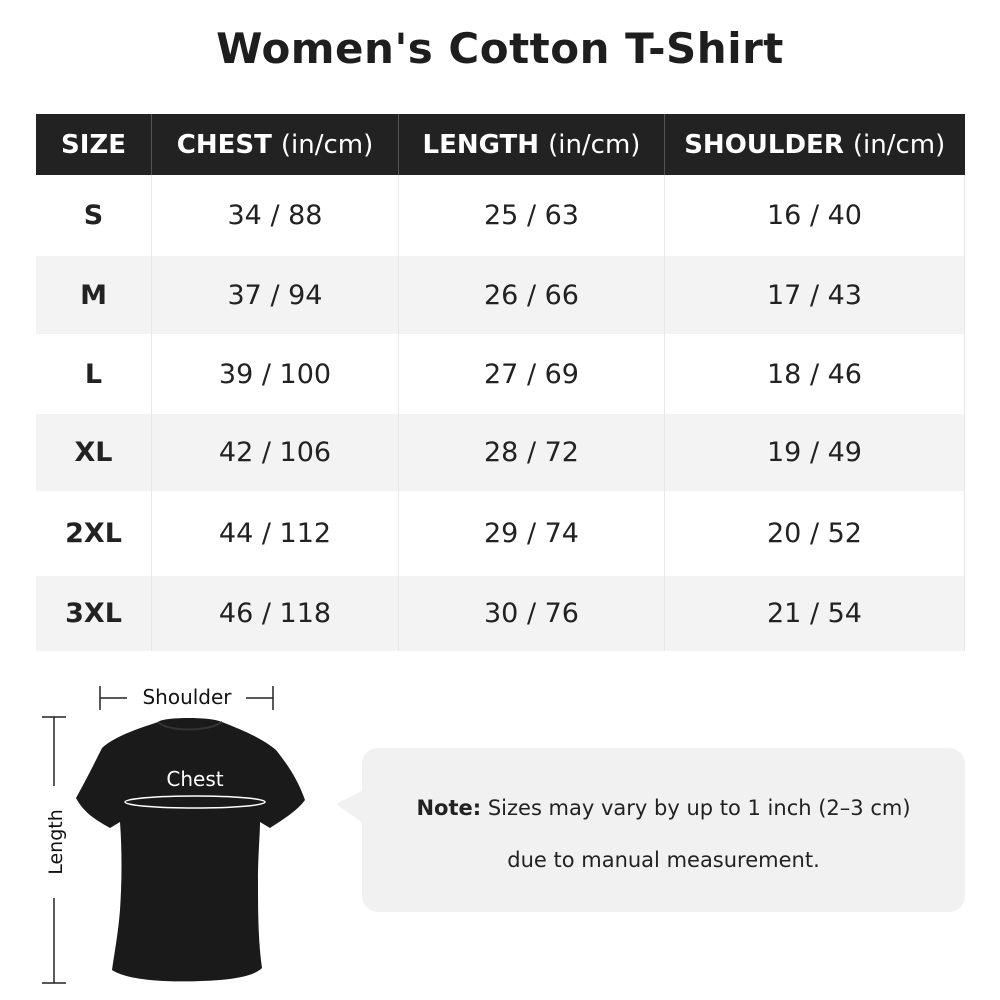 Image resolution: width=1000 pixels, height=1000 pixels. I want to click on table-row: M 37 / 94 26 / 66 17 / 43, so click(500, 295).